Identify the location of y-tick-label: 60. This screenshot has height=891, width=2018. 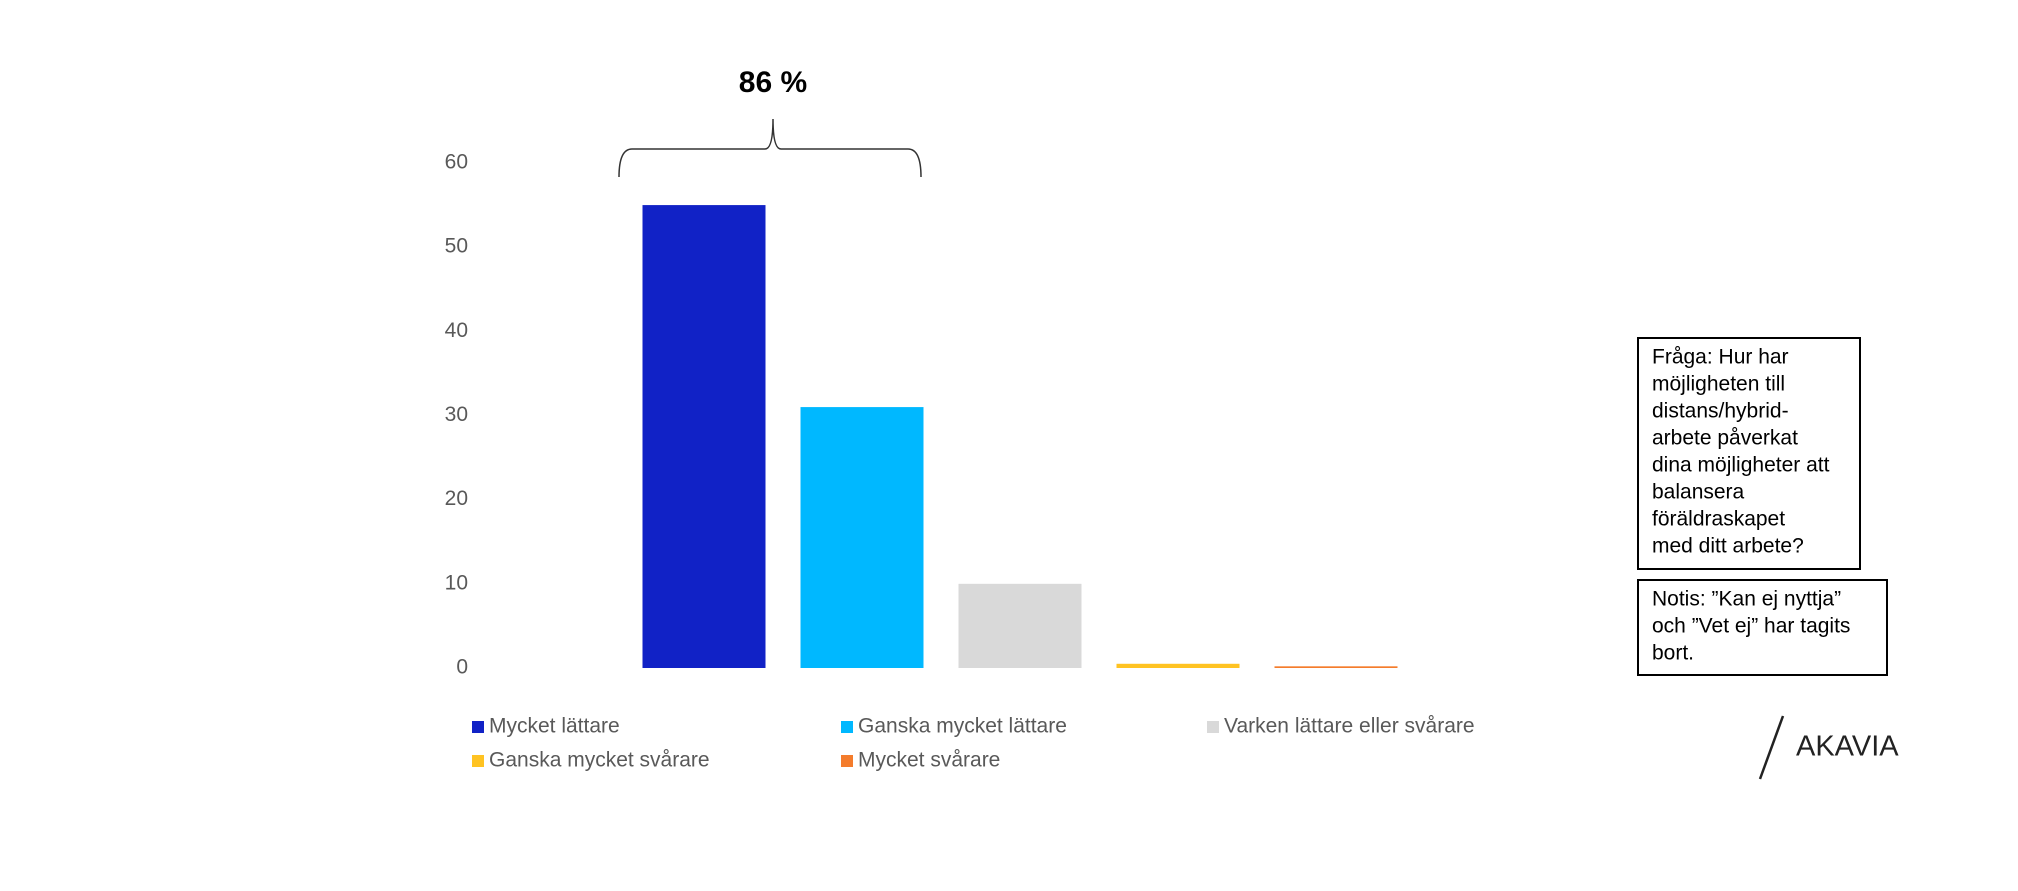
(456, 162).